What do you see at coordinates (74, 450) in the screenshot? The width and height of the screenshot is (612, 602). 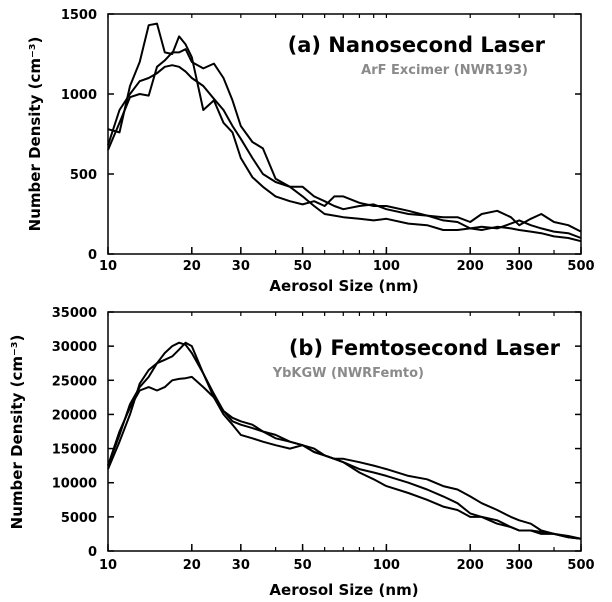 I see `y-tick-label: 15000` at bounding box center [74, 450].